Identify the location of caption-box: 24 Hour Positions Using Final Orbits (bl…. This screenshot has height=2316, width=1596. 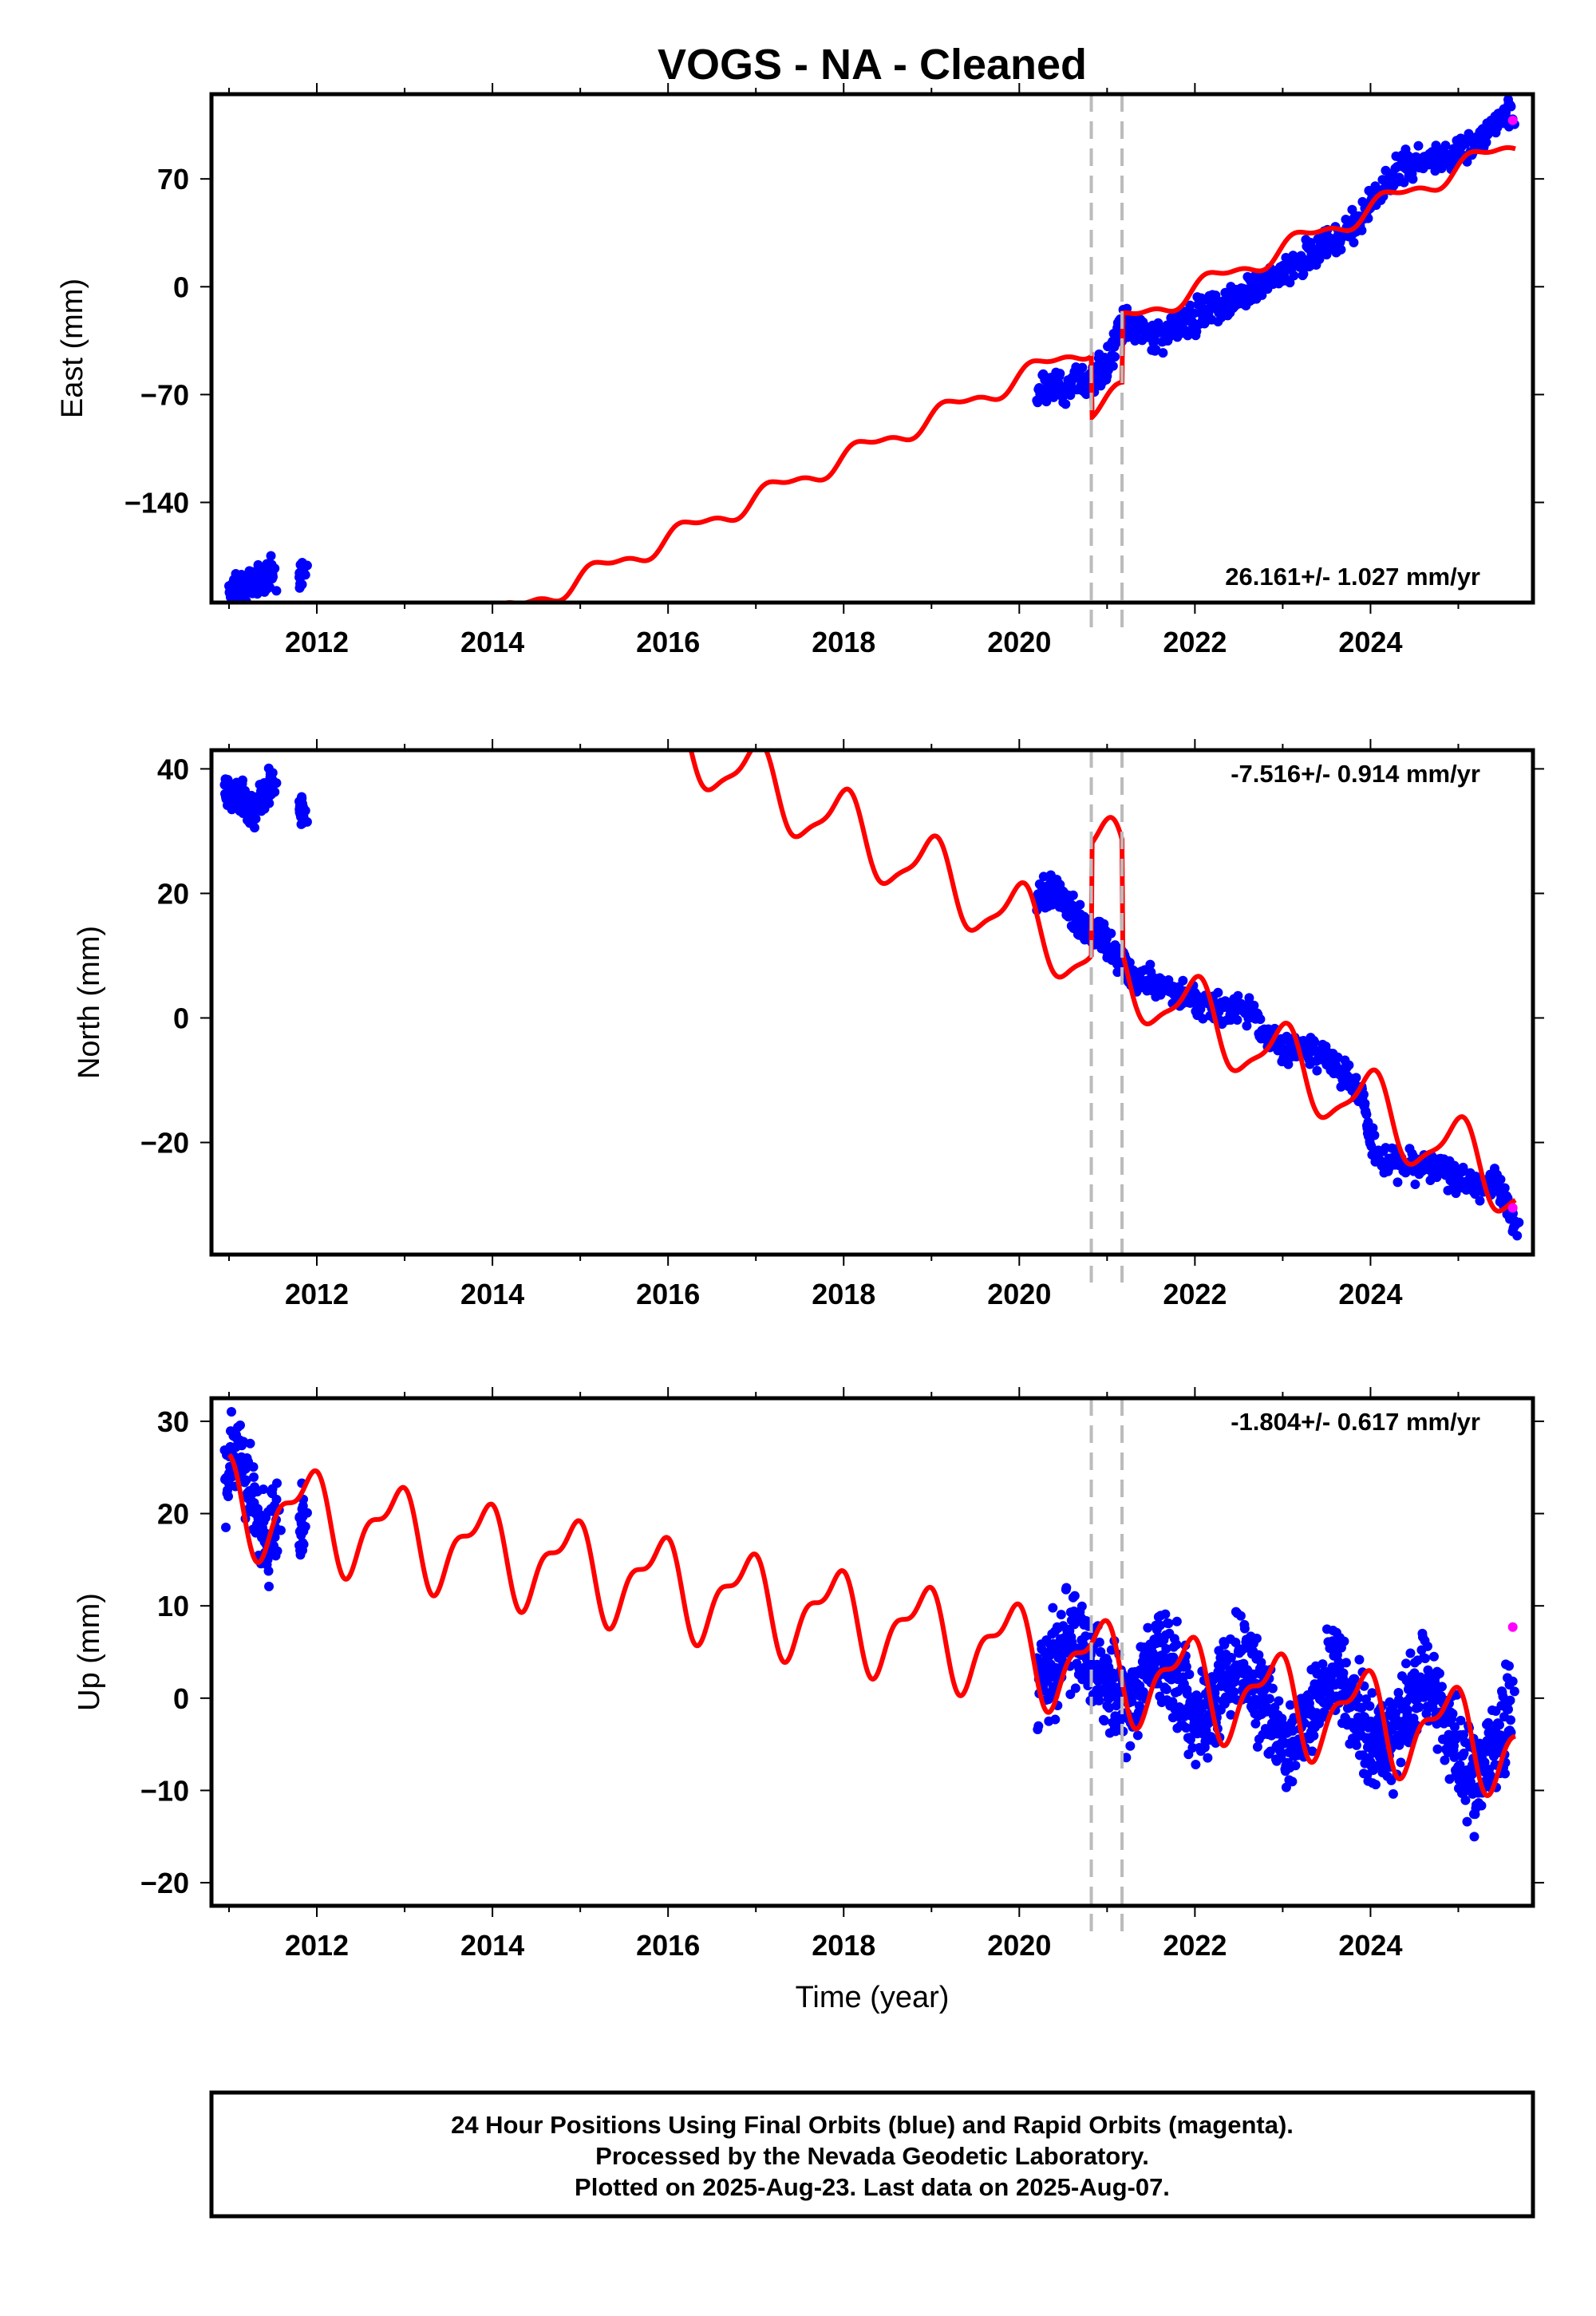
(872, 2154).